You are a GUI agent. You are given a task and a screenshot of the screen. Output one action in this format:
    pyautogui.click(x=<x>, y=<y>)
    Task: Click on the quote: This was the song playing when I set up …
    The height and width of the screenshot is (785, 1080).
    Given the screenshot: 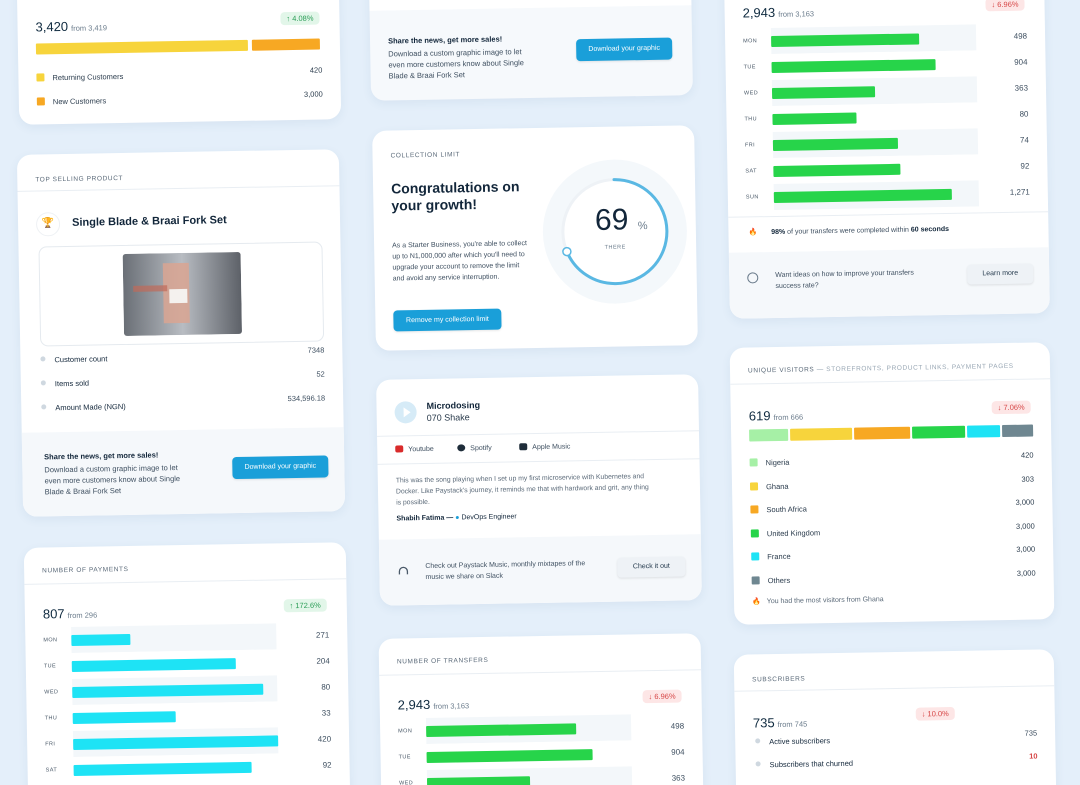 What is the action you would take?
    pyautogui.click(x=522, y=490)
    